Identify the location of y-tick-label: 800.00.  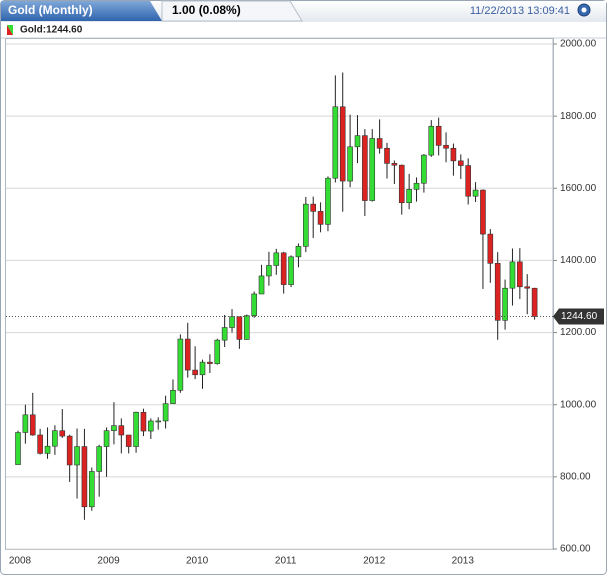
(575, 476).